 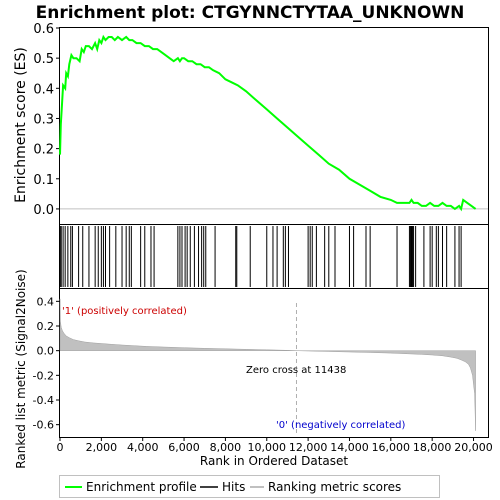 I want to click on es-y-tick-label: 0.0, so click(x=43, y=210).